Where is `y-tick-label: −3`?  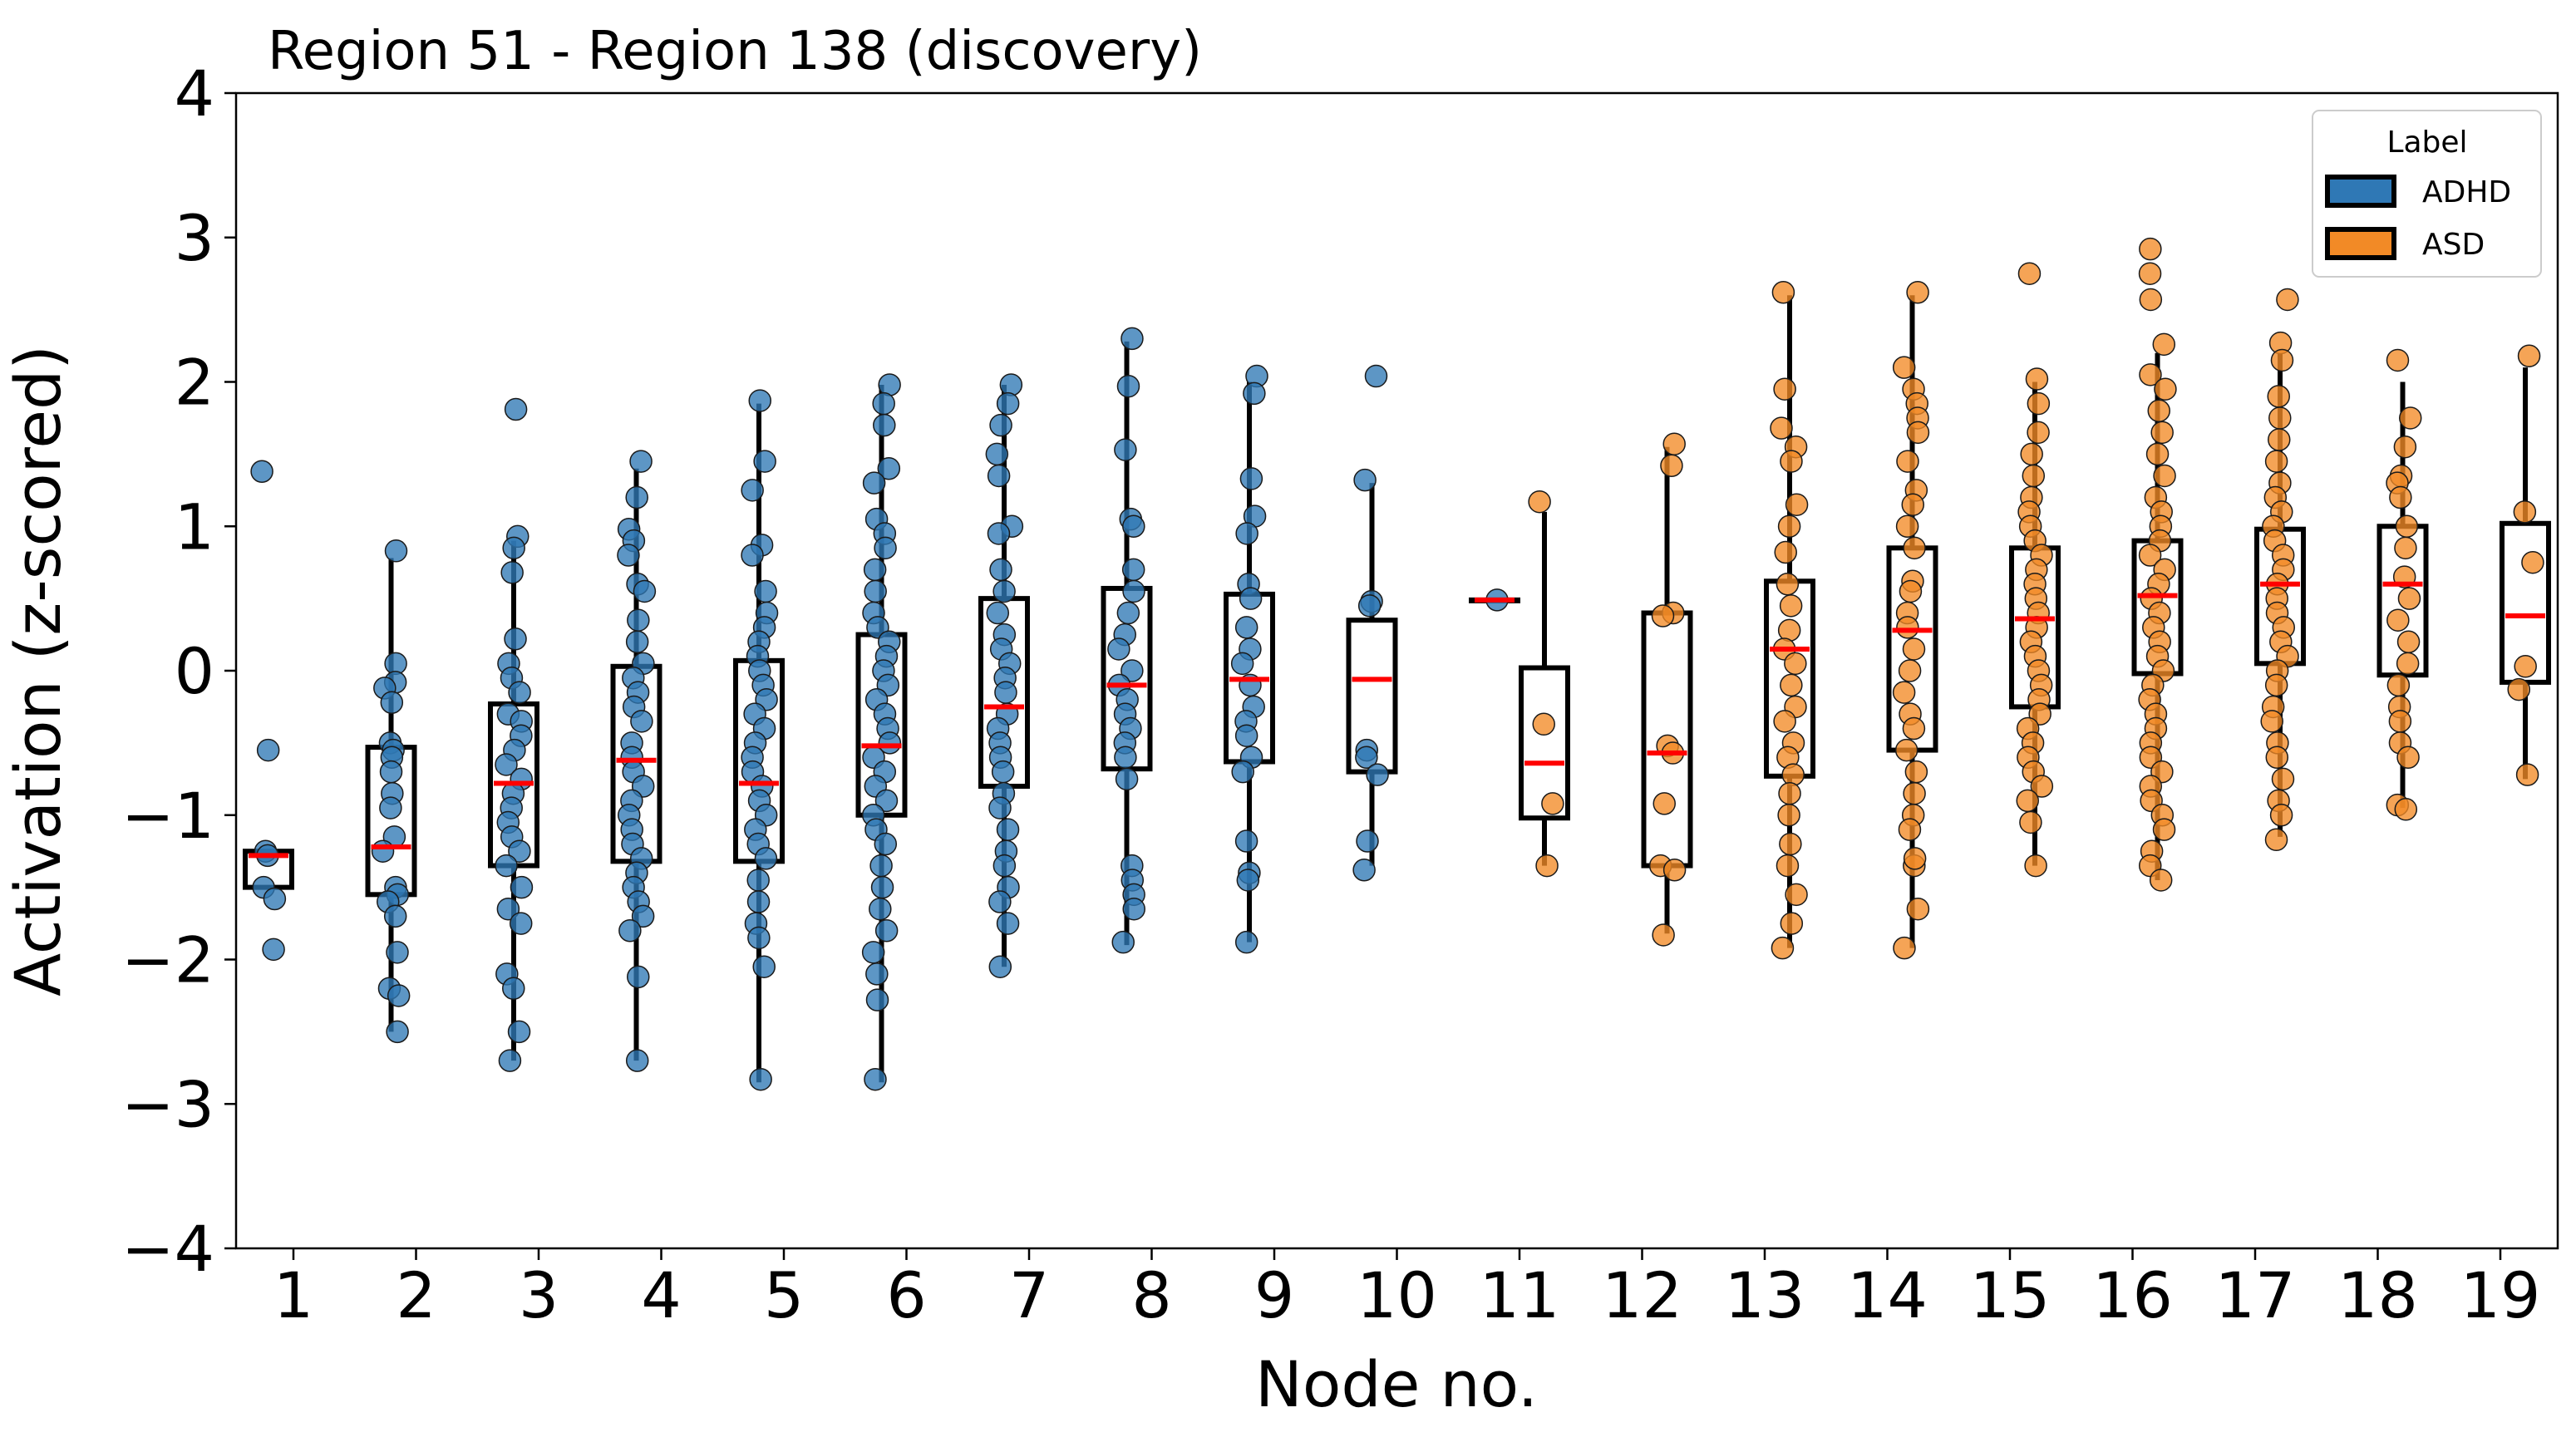
y-tick-label: −3 is located at coordinates (167, 1104).